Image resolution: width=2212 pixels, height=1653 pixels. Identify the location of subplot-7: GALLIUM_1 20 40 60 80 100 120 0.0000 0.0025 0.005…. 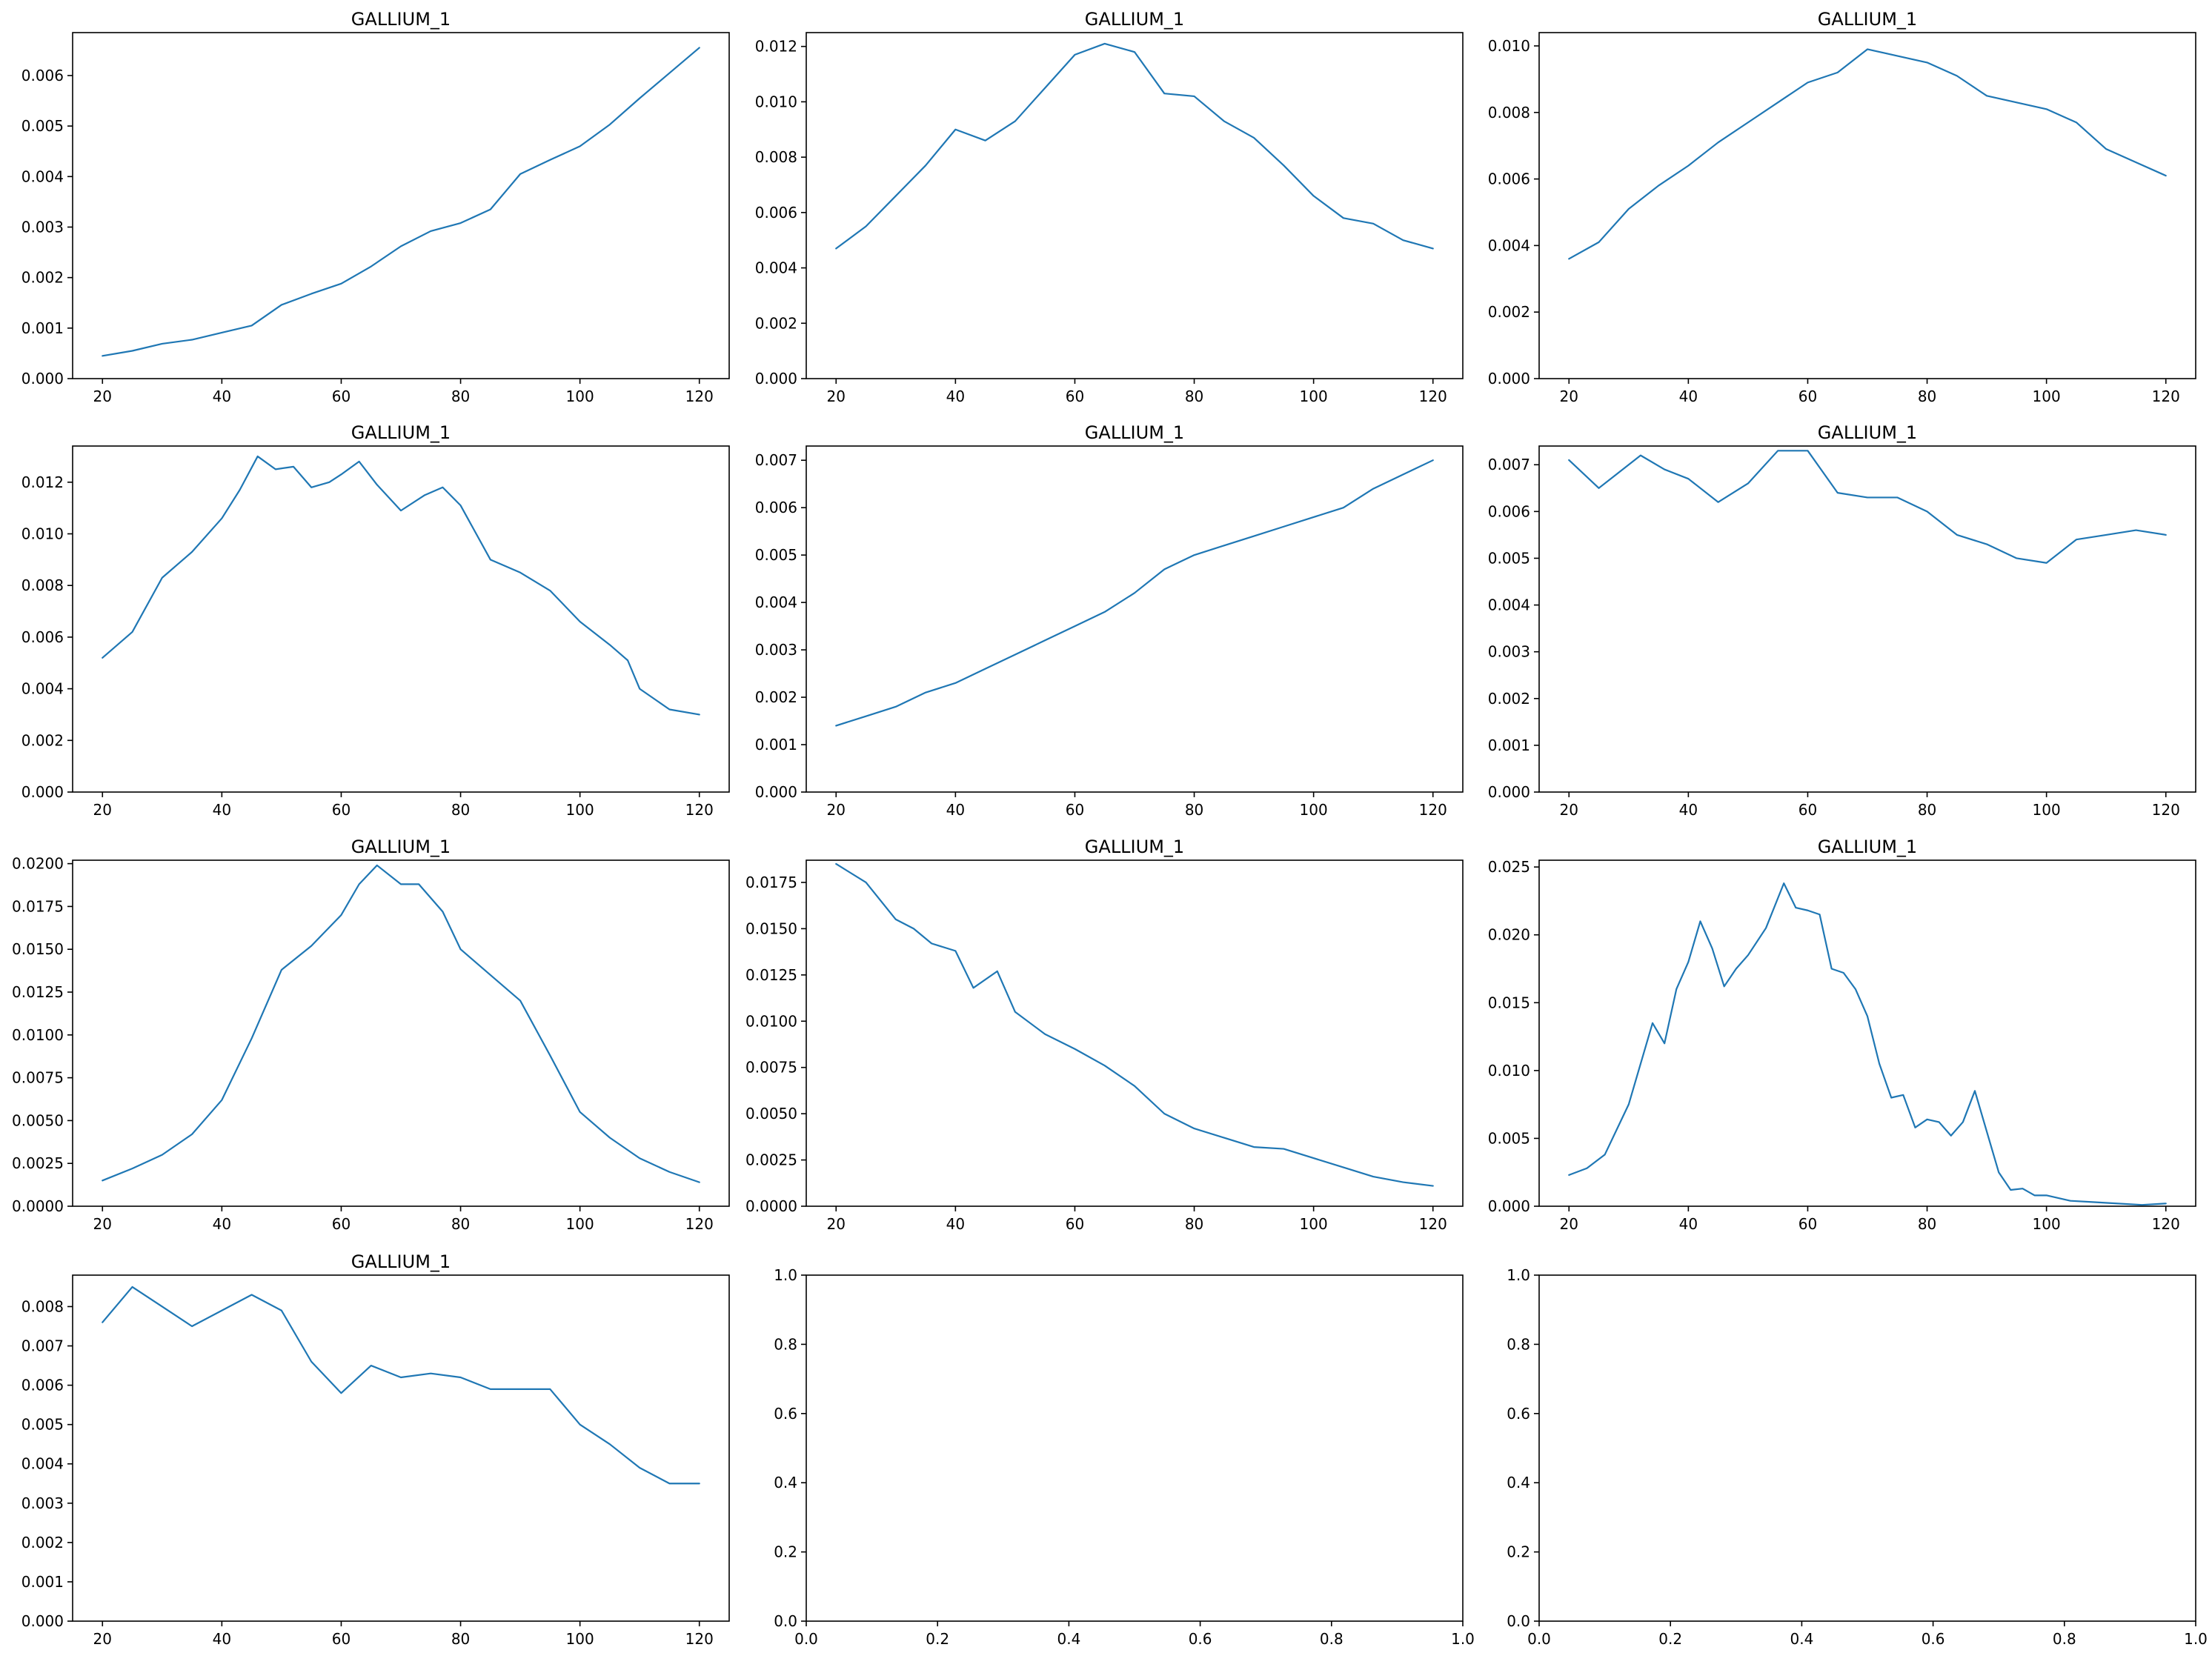
(371, 1035).